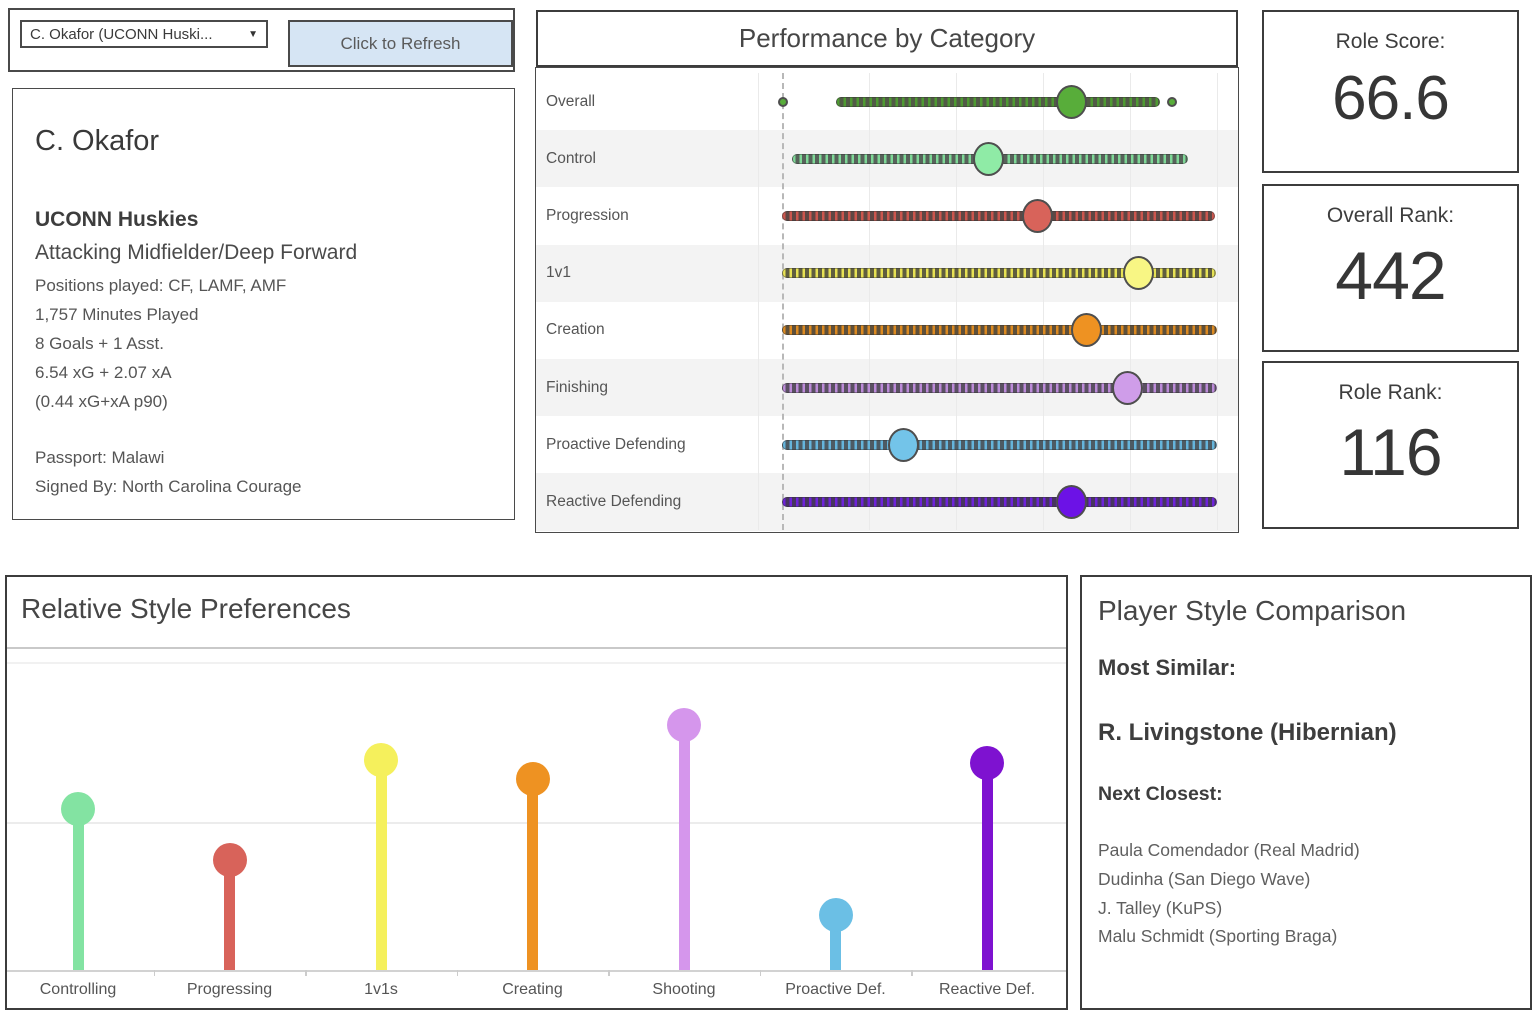  I want to click on role-rank-value: 116, so click(1390, 452).